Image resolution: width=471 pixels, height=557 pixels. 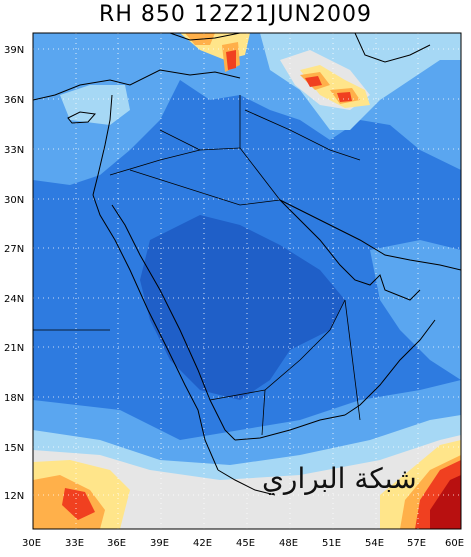 What do you see at coordinates (14, 150) in the screenshot?
I see `lat-tick-label: 33N` at bounding box center [14, 150].